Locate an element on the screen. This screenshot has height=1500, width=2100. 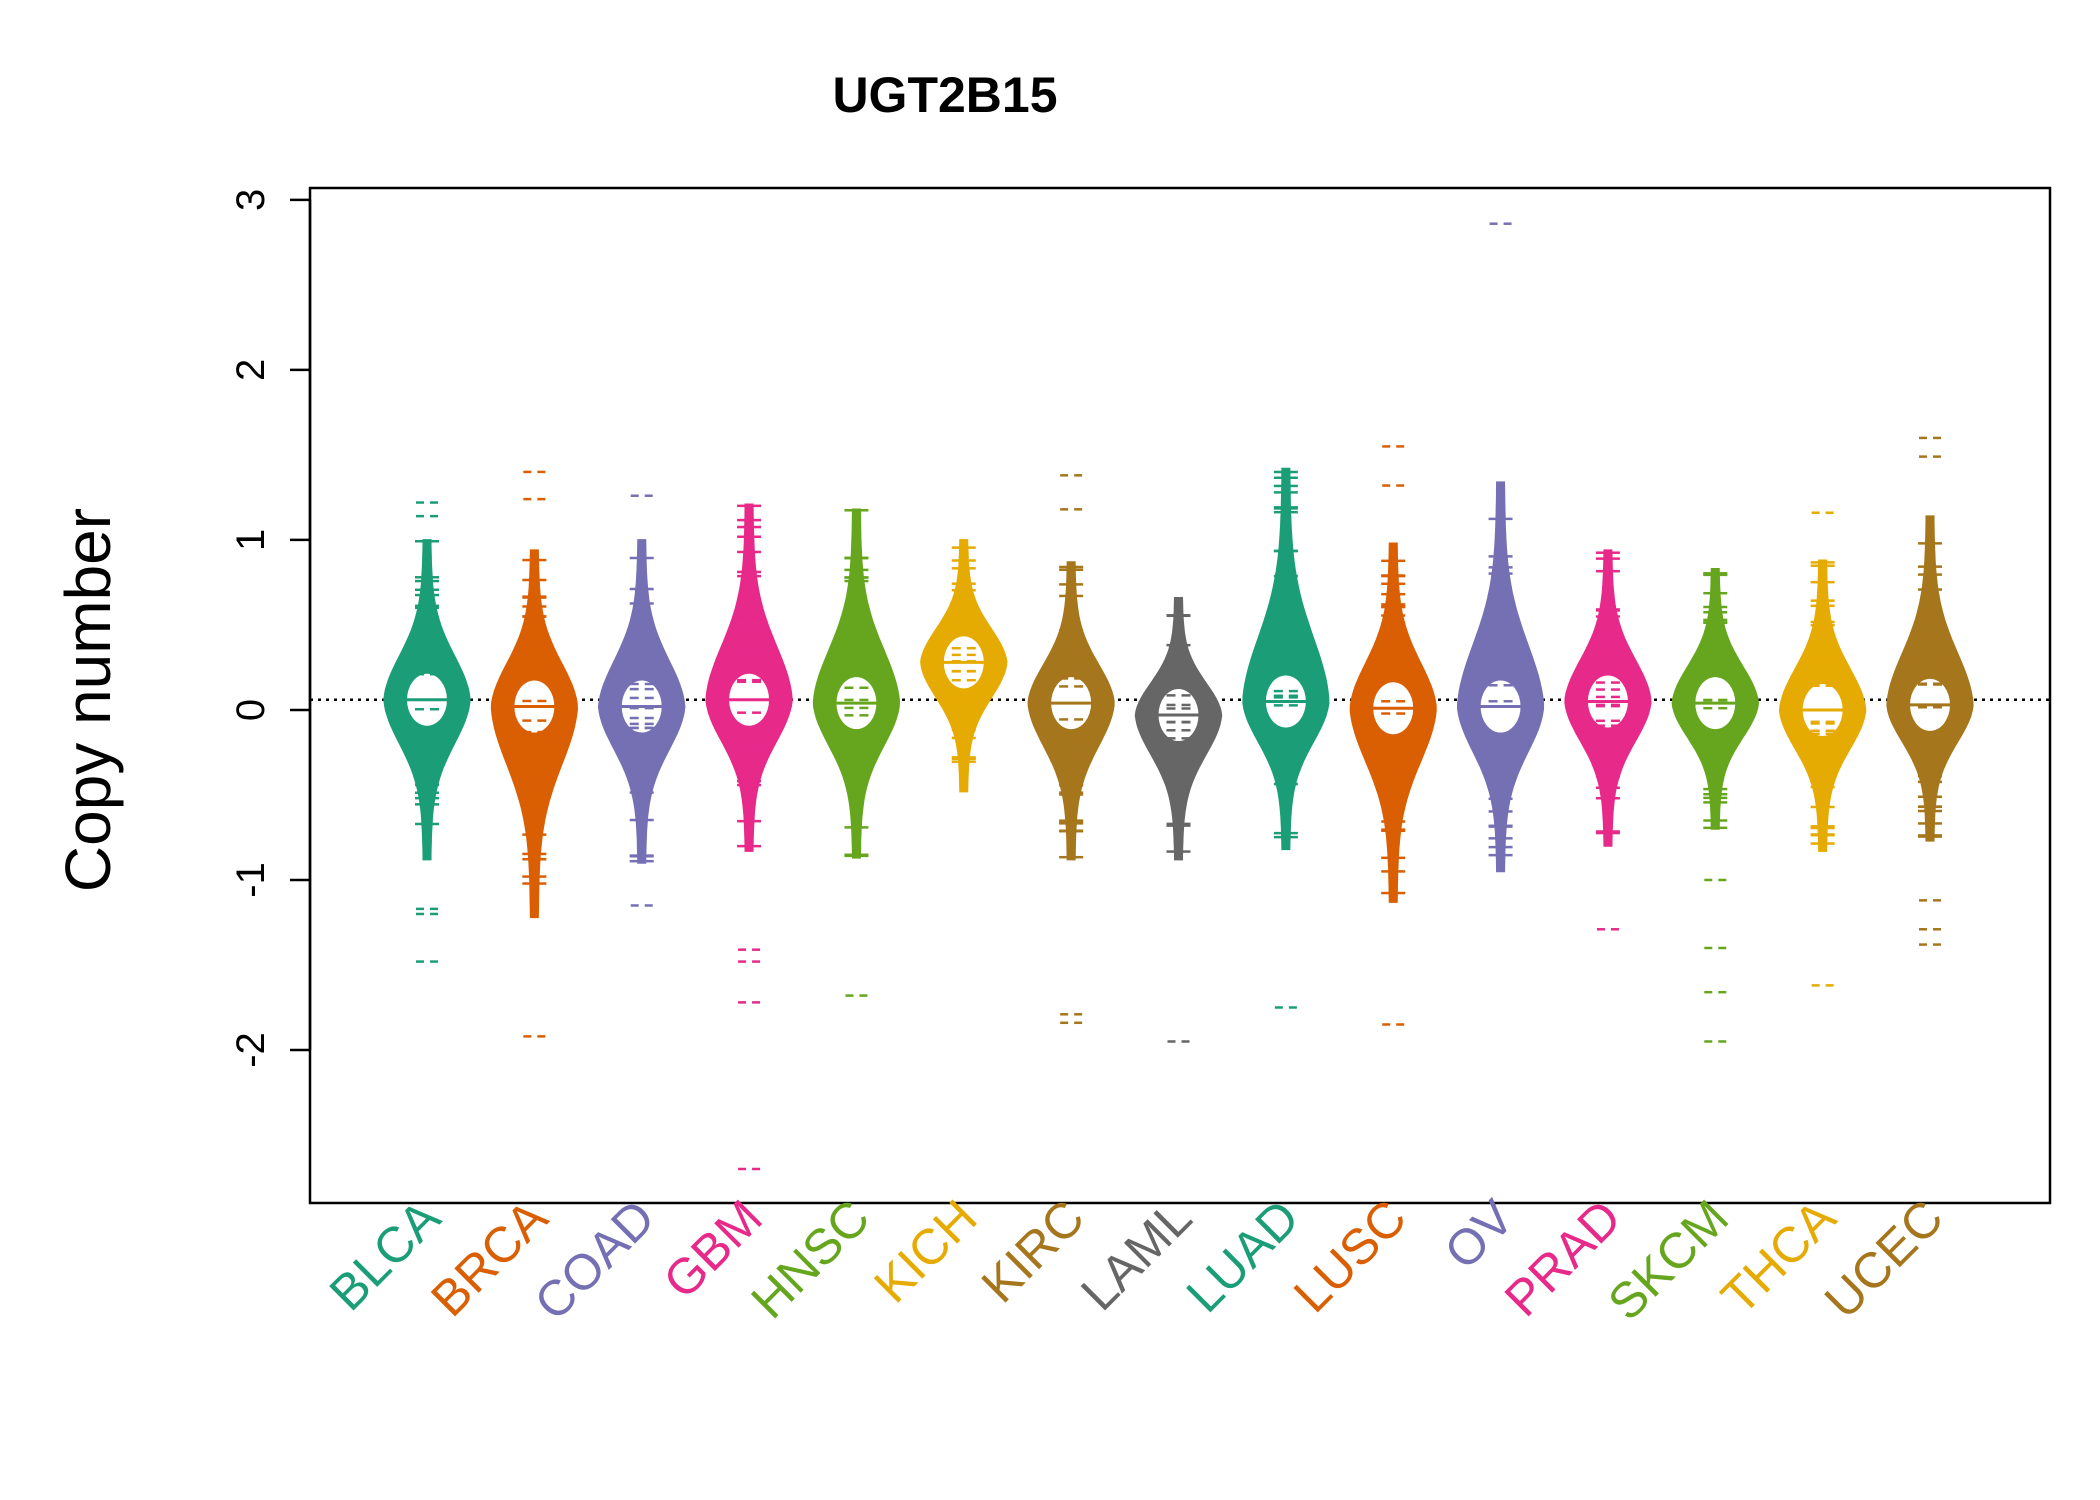
x-tick-label: LUAD is located at coordinates (1243, 1256).